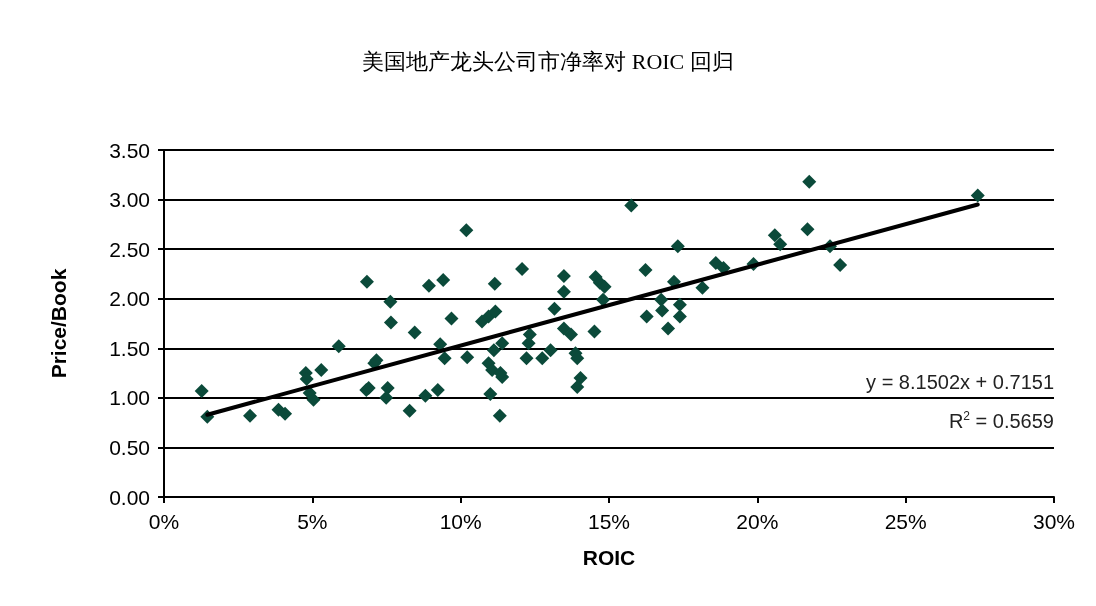 Image resolution: width=1096 pixels, height=606 pixels. Describe the element at coordinates (312, 521) in the screenshot. I see `x-tick-label: 5%` at that location.